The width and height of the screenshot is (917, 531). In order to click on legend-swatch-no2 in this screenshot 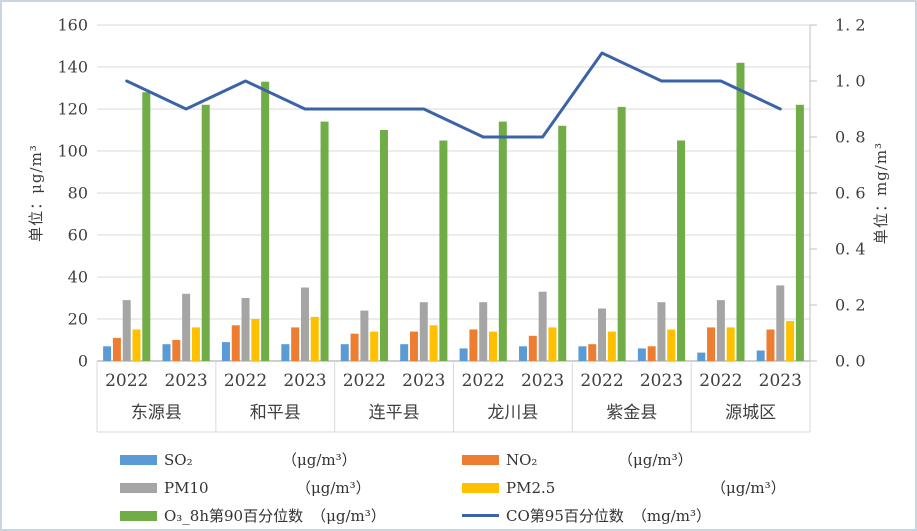, I will do `click(480, 459)`.